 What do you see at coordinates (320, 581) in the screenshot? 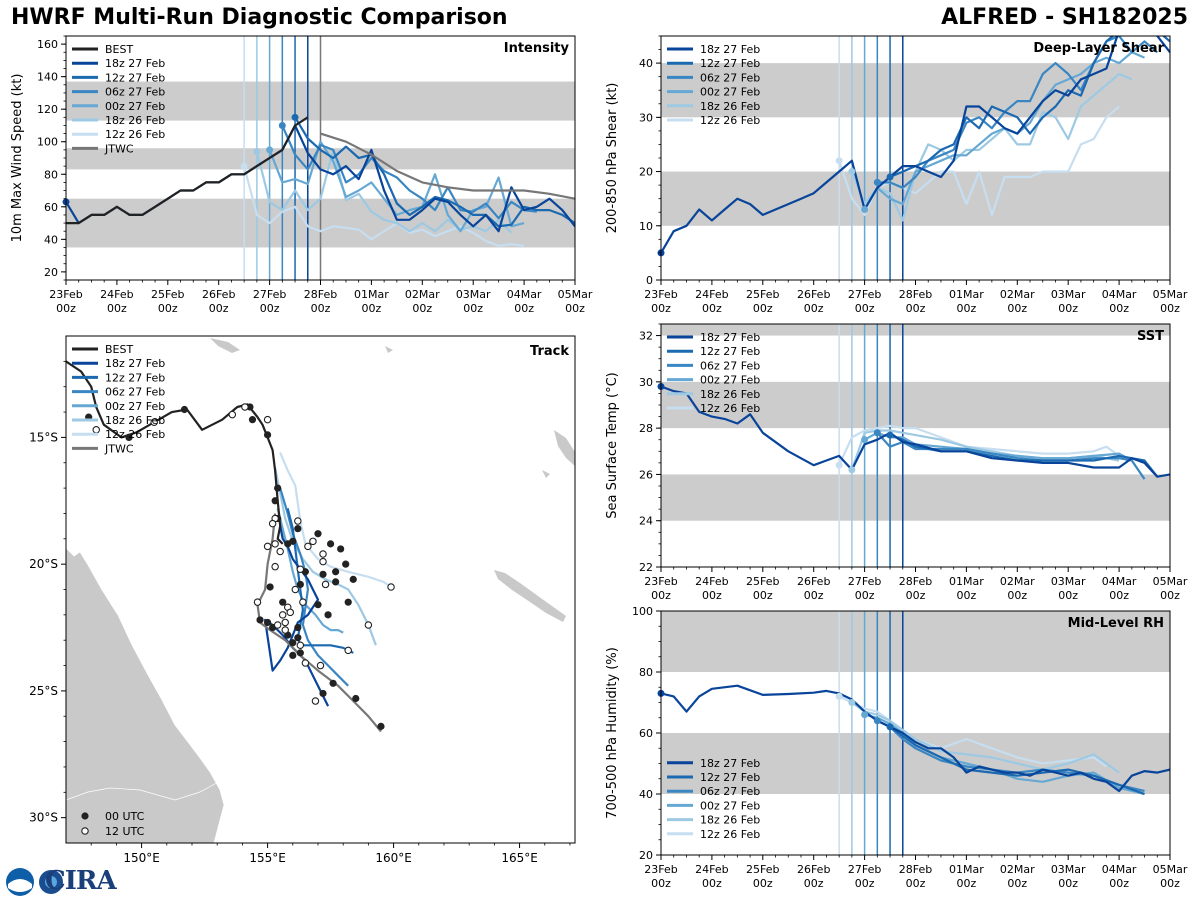
I see `track-line-12z-27-Feb` at bounding box center [320, 581].